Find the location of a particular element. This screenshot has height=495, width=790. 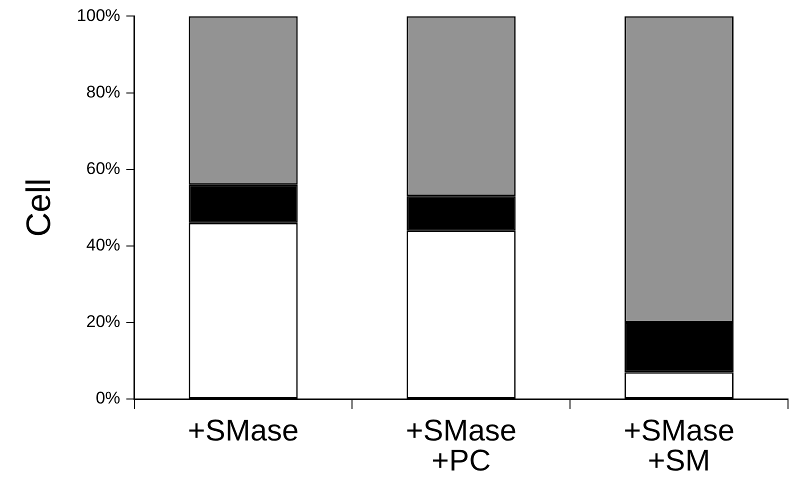

y-tick-label: 0% is located at coordinates (108, 398).